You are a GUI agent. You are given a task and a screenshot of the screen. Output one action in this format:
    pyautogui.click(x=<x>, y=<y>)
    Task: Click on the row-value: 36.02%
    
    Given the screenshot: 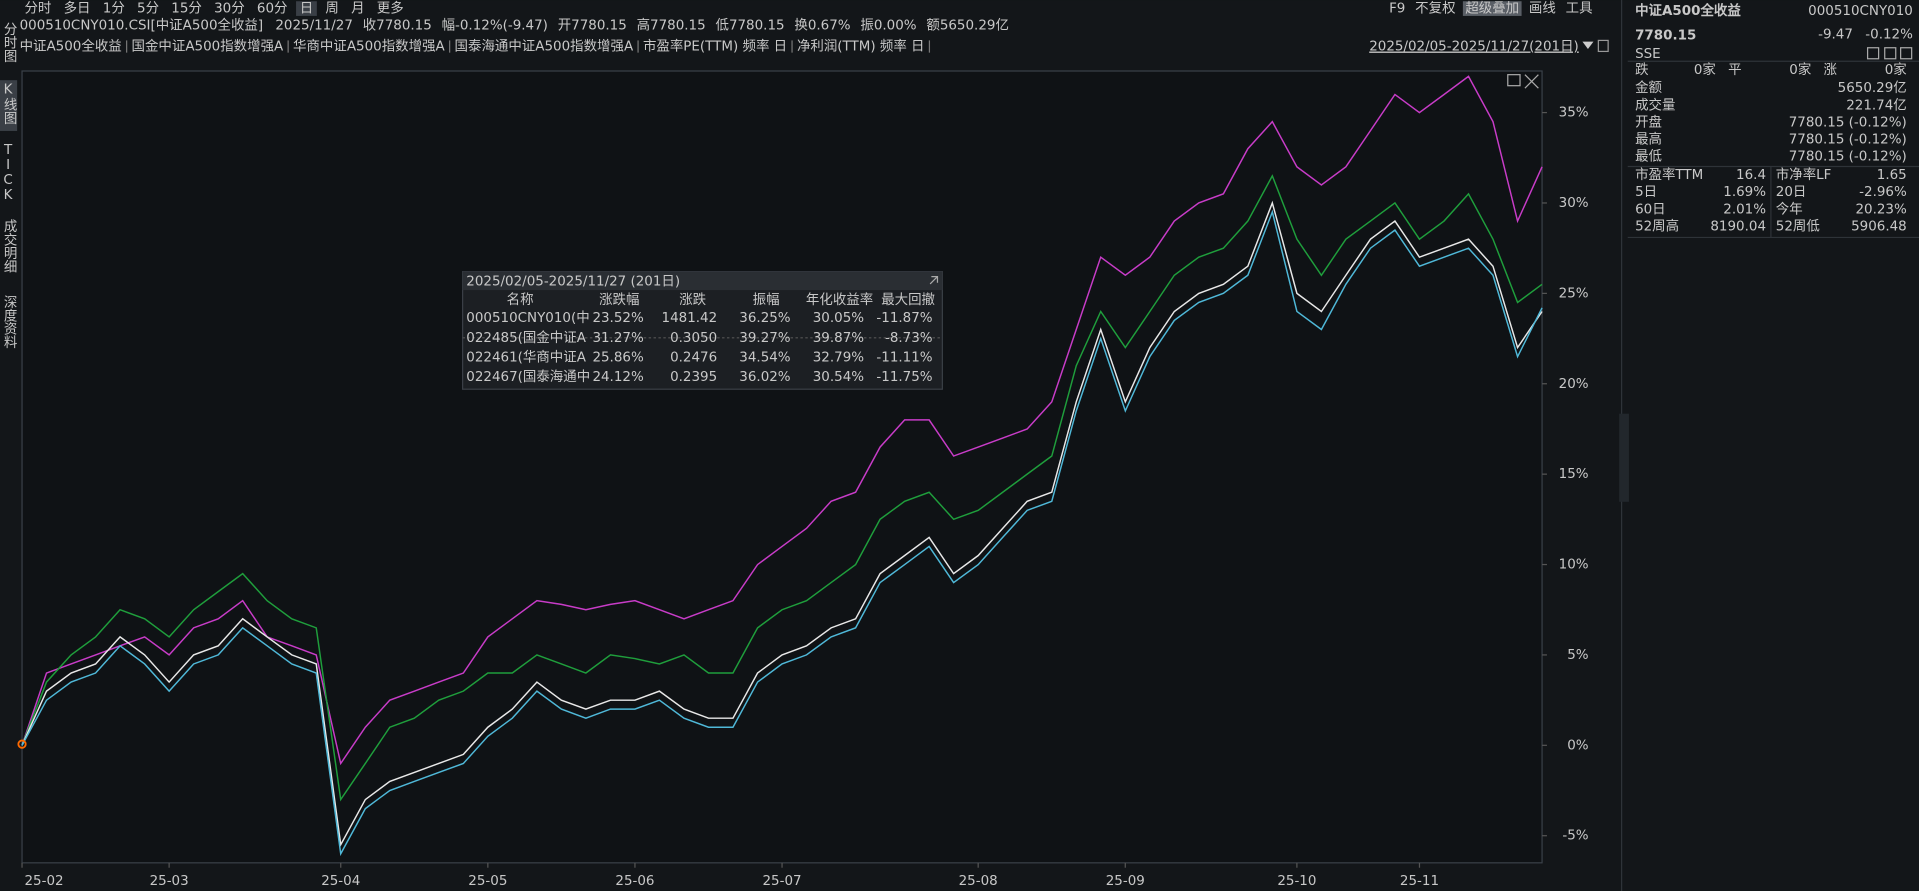 What is the action you would take?
    pyautogui.click(x=765, y=377)
    